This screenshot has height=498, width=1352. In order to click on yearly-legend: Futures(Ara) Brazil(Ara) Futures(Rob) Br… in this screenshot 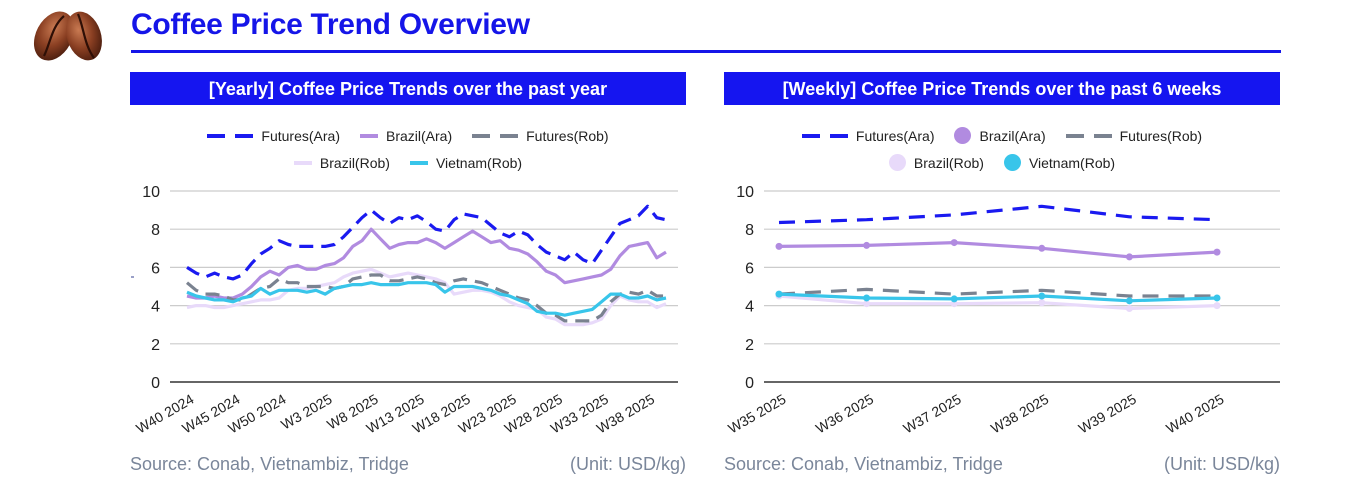, I will do `click(408, 149)`.